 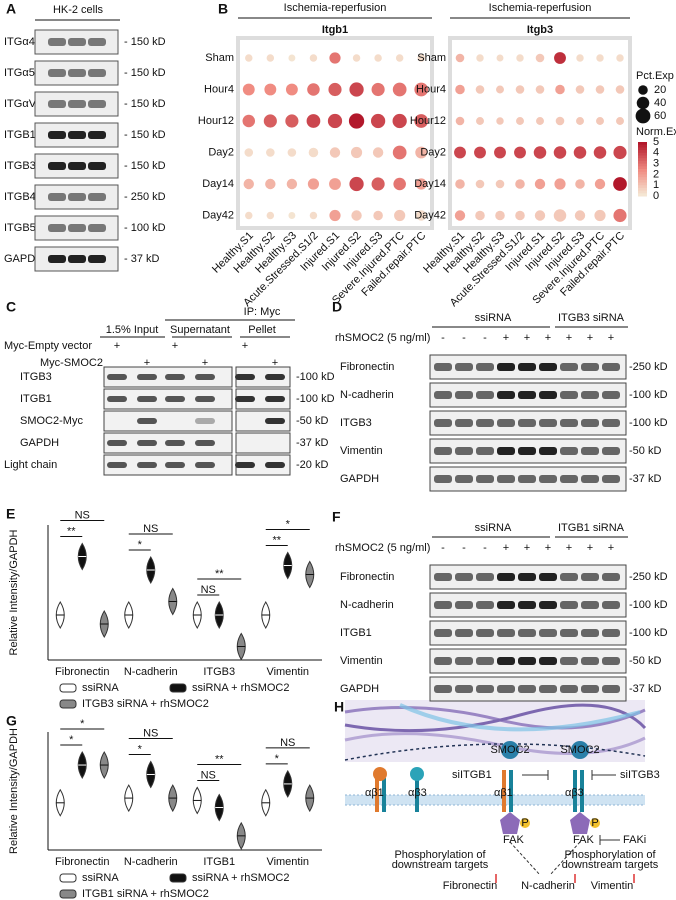 I want to click on row-label: ITGB4, so click(x=20, y=197).